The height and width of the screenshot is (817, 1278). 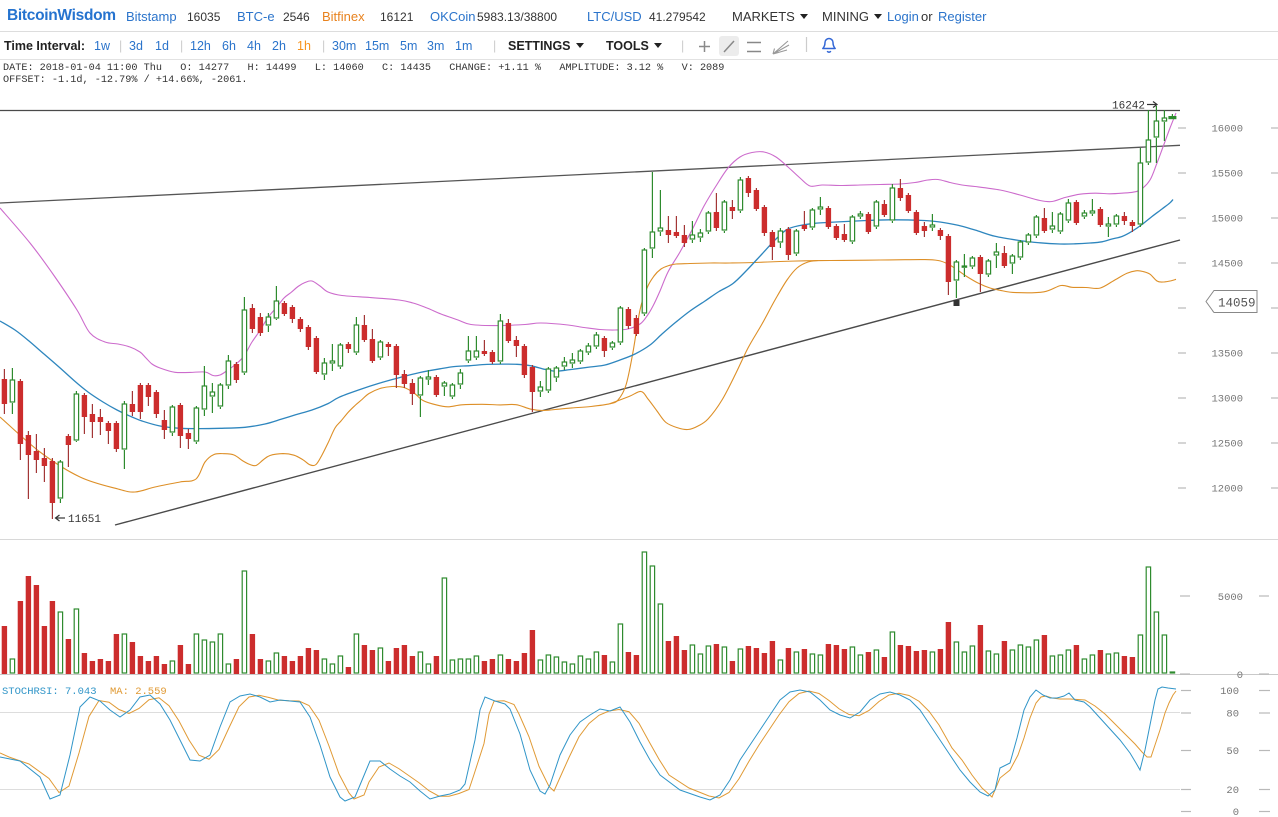 What do you see at coordinates (84, 520) in the screenshot?
I see `svg-text: 11651` at bounding box center [84, 520].